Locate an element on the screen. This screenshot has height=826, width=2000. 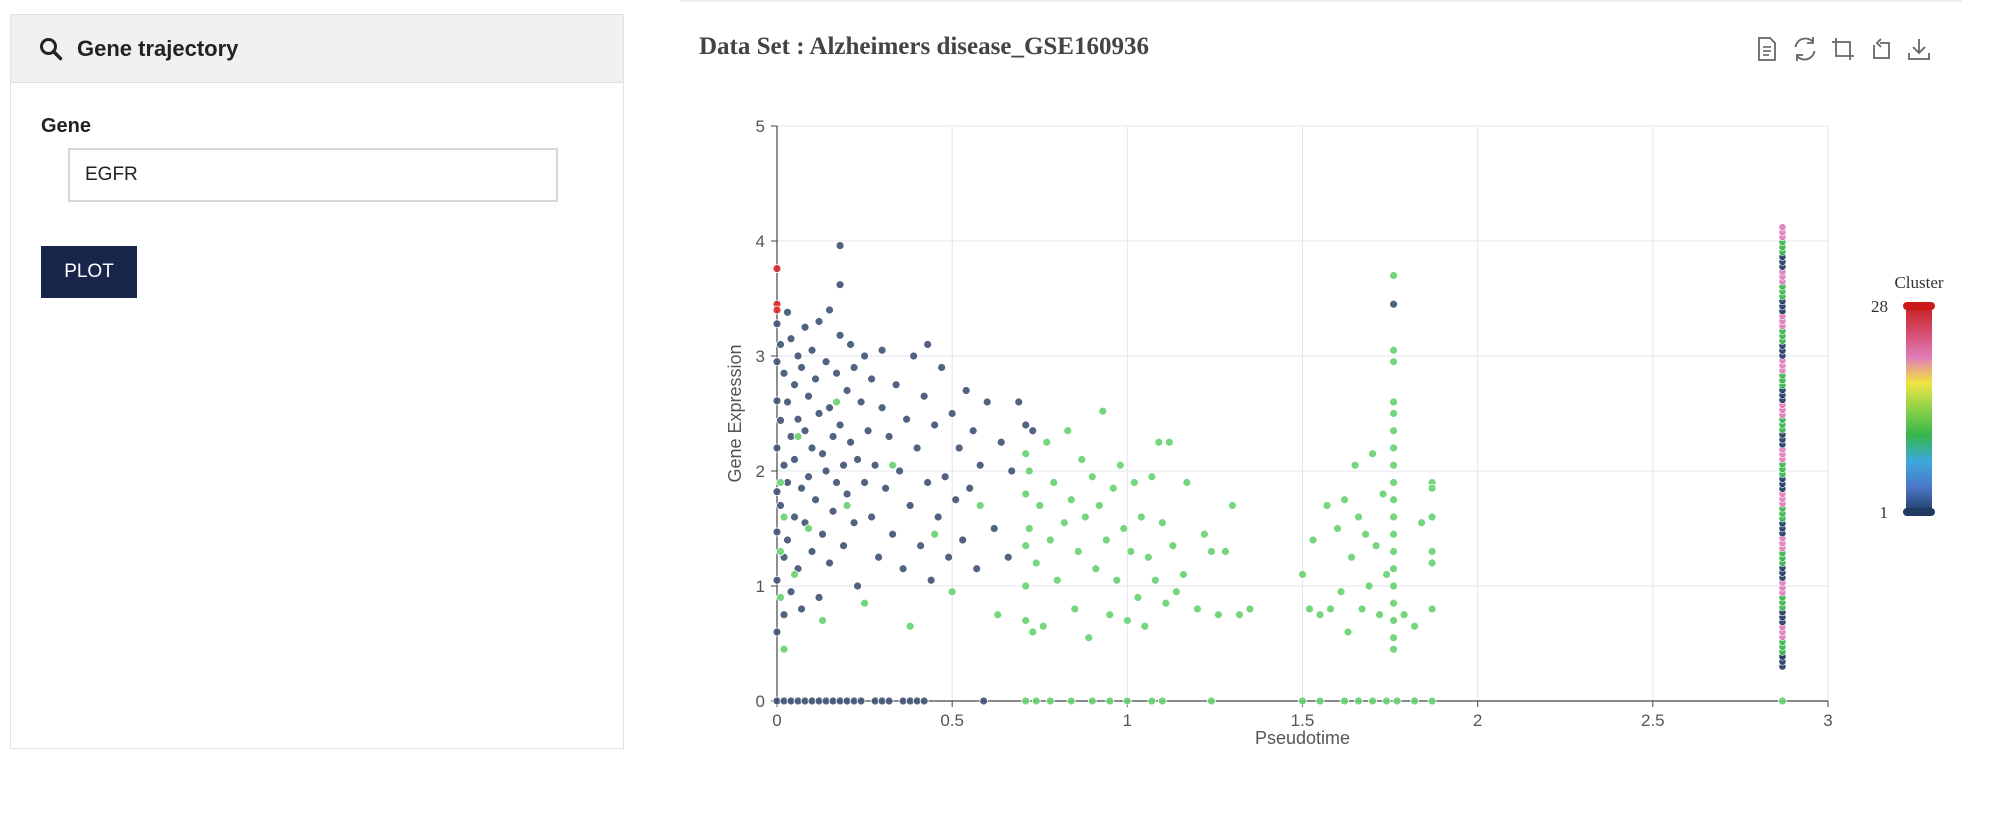
restore-icon is located at coordinates (1805, 49).